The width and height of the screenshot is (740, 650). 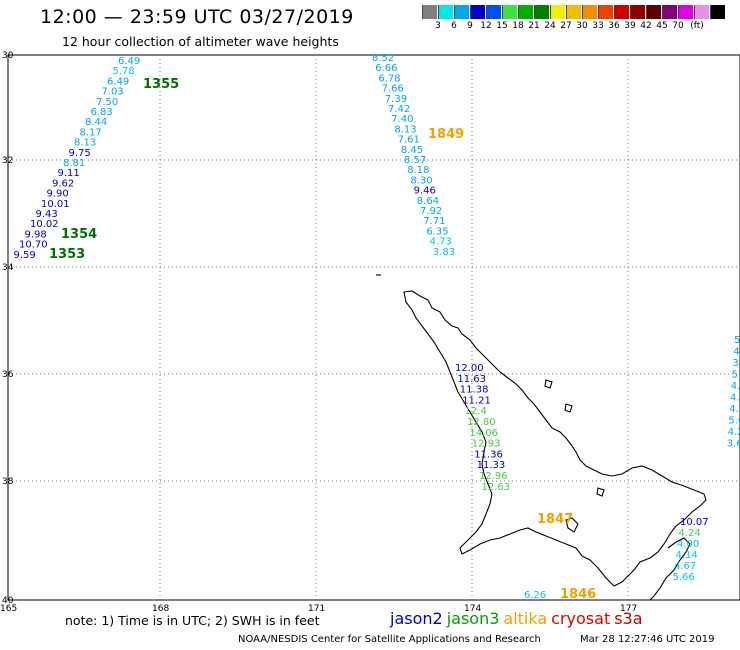 I want to click on satellite-jason3: jason3, so click(x=473, y=618).